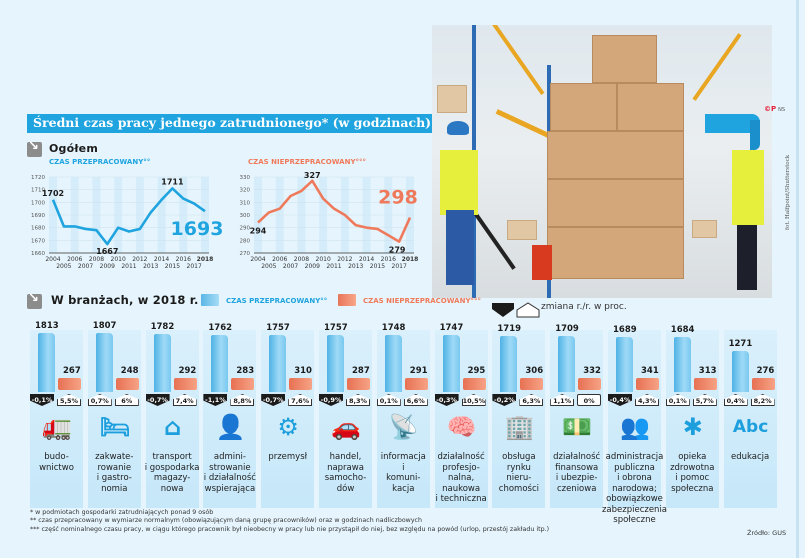 The width and height of the screenshot is (805, 558). Describe the element at coordinates (620, 400) in the screenshot. I see `worked-change-badge: -0,4%` at that location.